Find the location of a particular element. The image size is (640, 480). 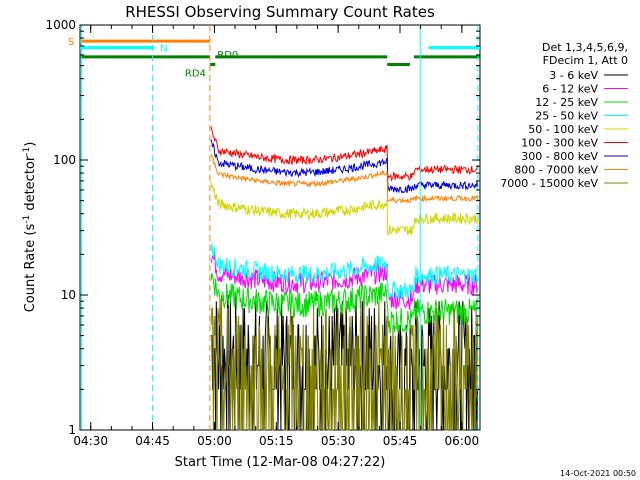

legend-entry: 12 - 25 keV is located at coordinates (566, 102).